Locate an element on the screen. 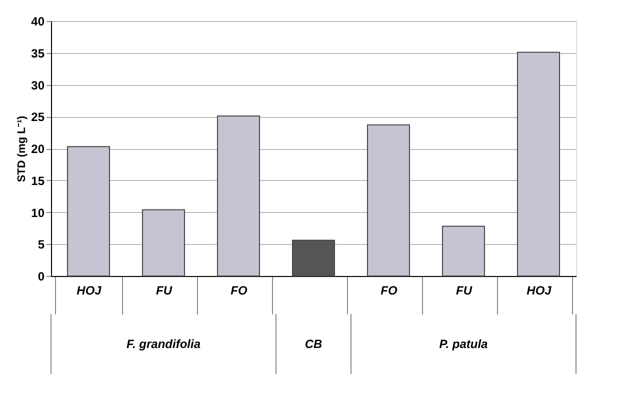 The width and height of the screenshot is (619, 411). text: CB is located at coordinates (313, 344).